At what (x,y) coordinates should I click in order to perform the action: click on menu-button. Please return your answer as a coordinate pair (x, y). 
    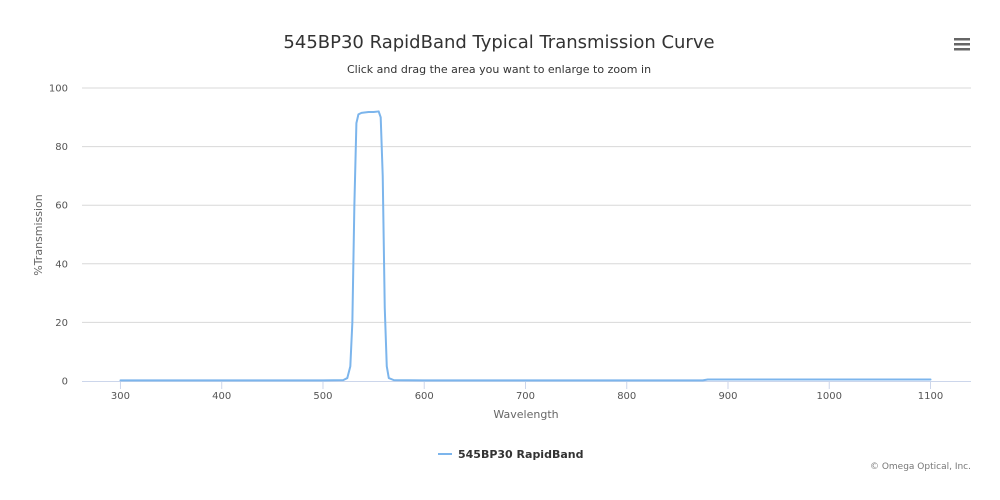
    Looking at the image, I should click on (962, 44).